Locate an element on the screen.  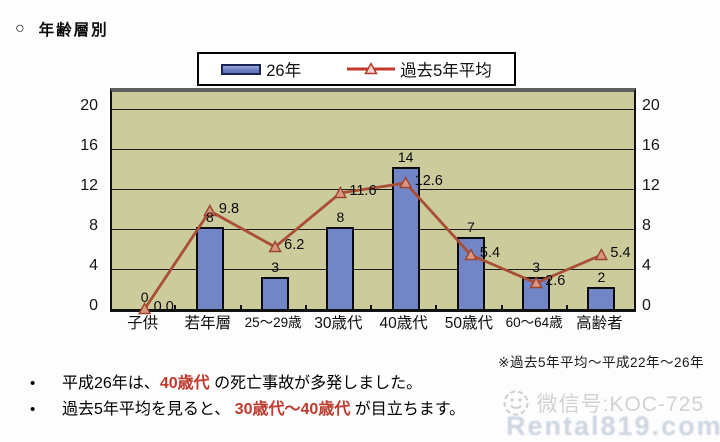
marker-30歳代 is located at coordinates (340, 192).